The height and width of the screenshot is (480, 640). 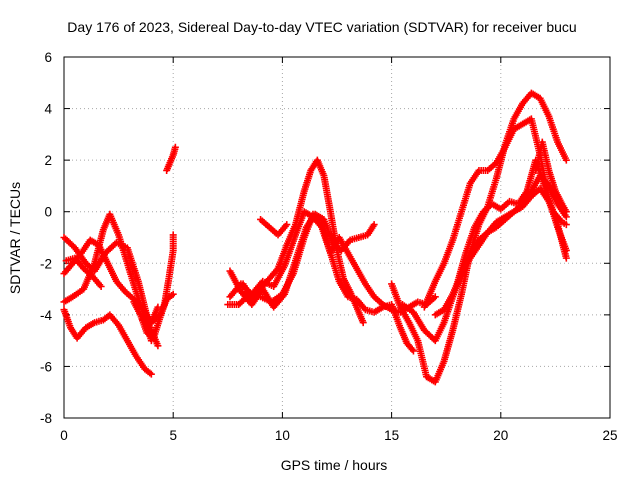 I want to click on y-tick-label: 6, so click(x=48, y=57).